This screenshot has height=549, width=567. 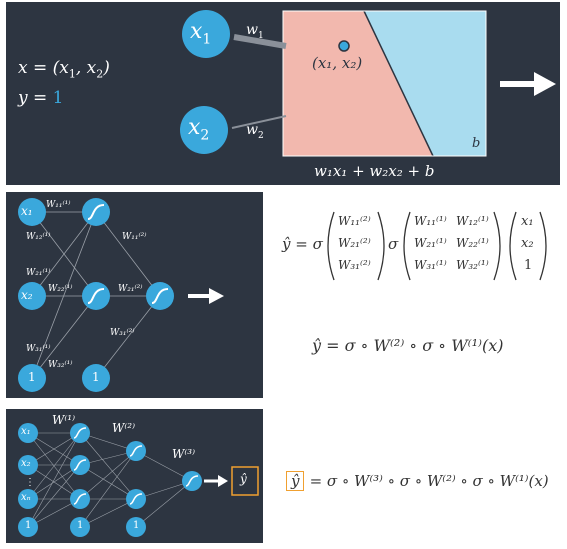 What do you see at coordinates (476, 143) in the screenshot?
I see `bias-label: b` at bounding box center [476, 143].